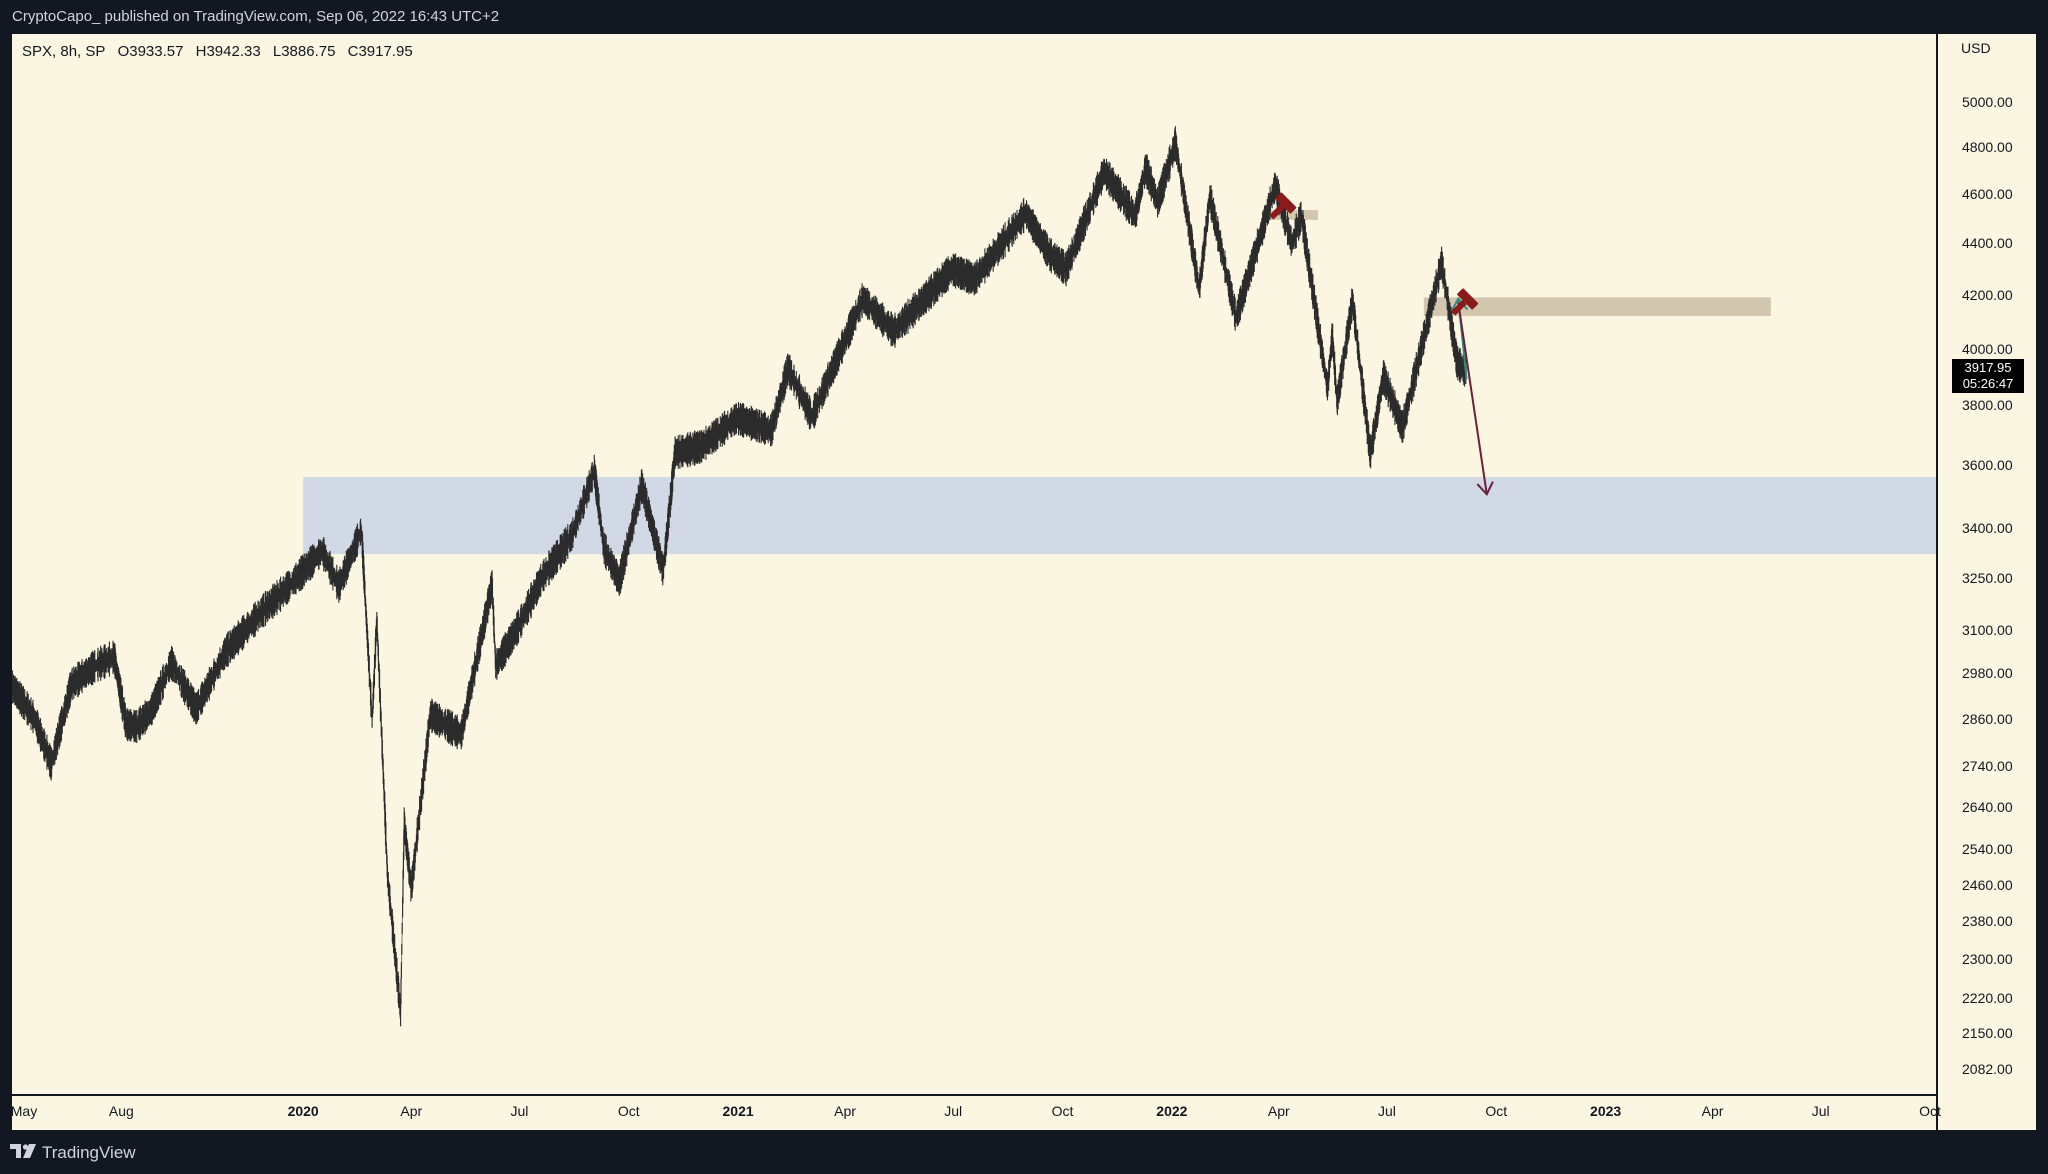 This screenshot has width=2048, height=1174. I want to click on currency-label: USD, so click(1976, 48).